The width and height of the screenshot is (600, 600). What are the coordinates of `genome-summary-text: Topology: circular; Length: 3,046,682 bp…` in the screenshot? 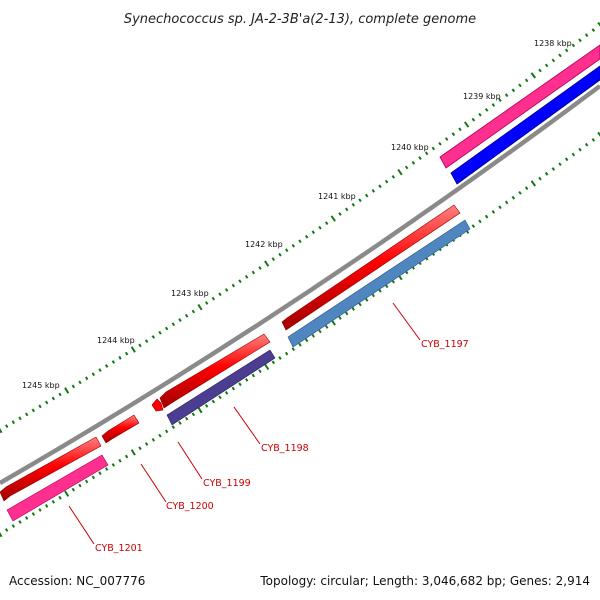 It's located at (425, 581).